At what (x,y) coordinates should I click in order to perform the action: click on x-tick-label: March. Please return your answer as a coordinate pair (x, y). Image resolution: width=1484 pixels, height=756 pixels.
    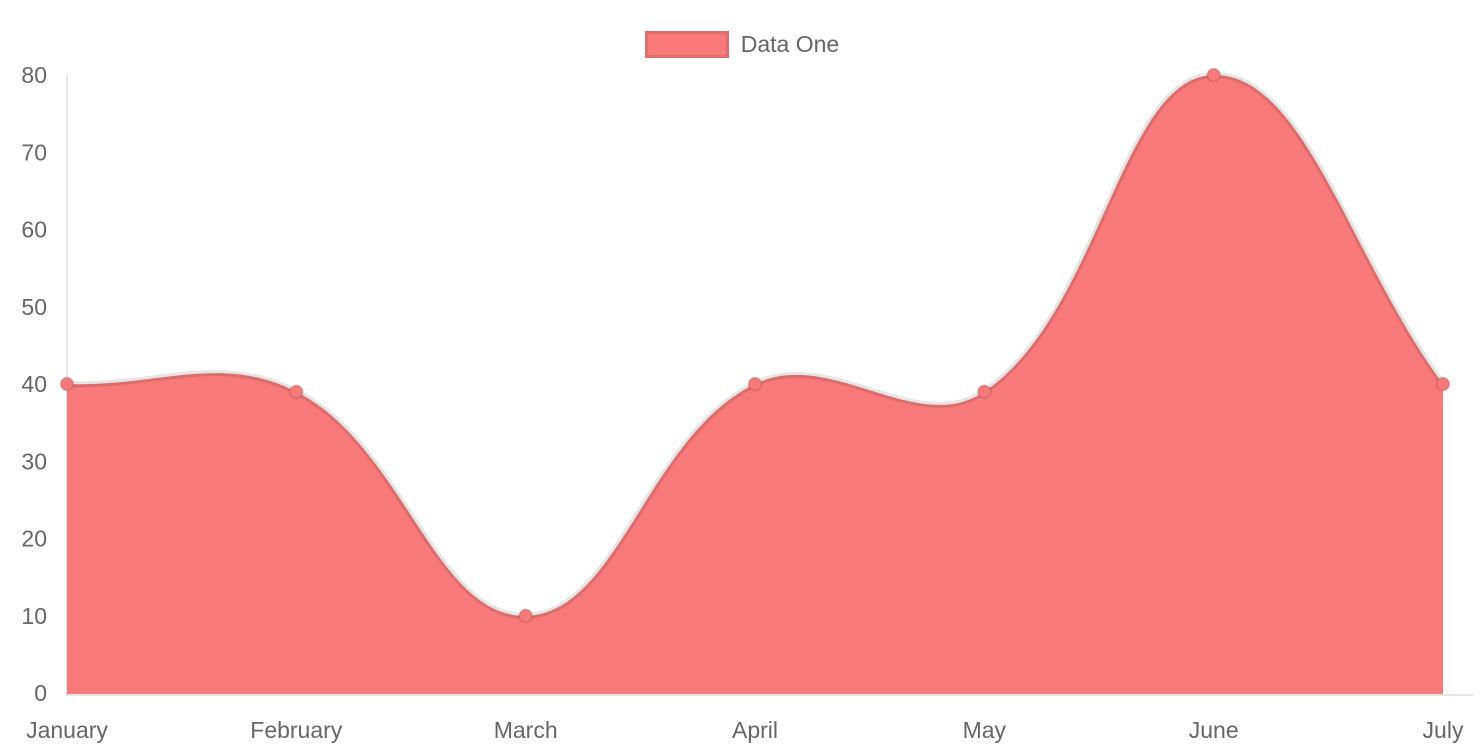
    Looking at the image, I should click on (526, 730).